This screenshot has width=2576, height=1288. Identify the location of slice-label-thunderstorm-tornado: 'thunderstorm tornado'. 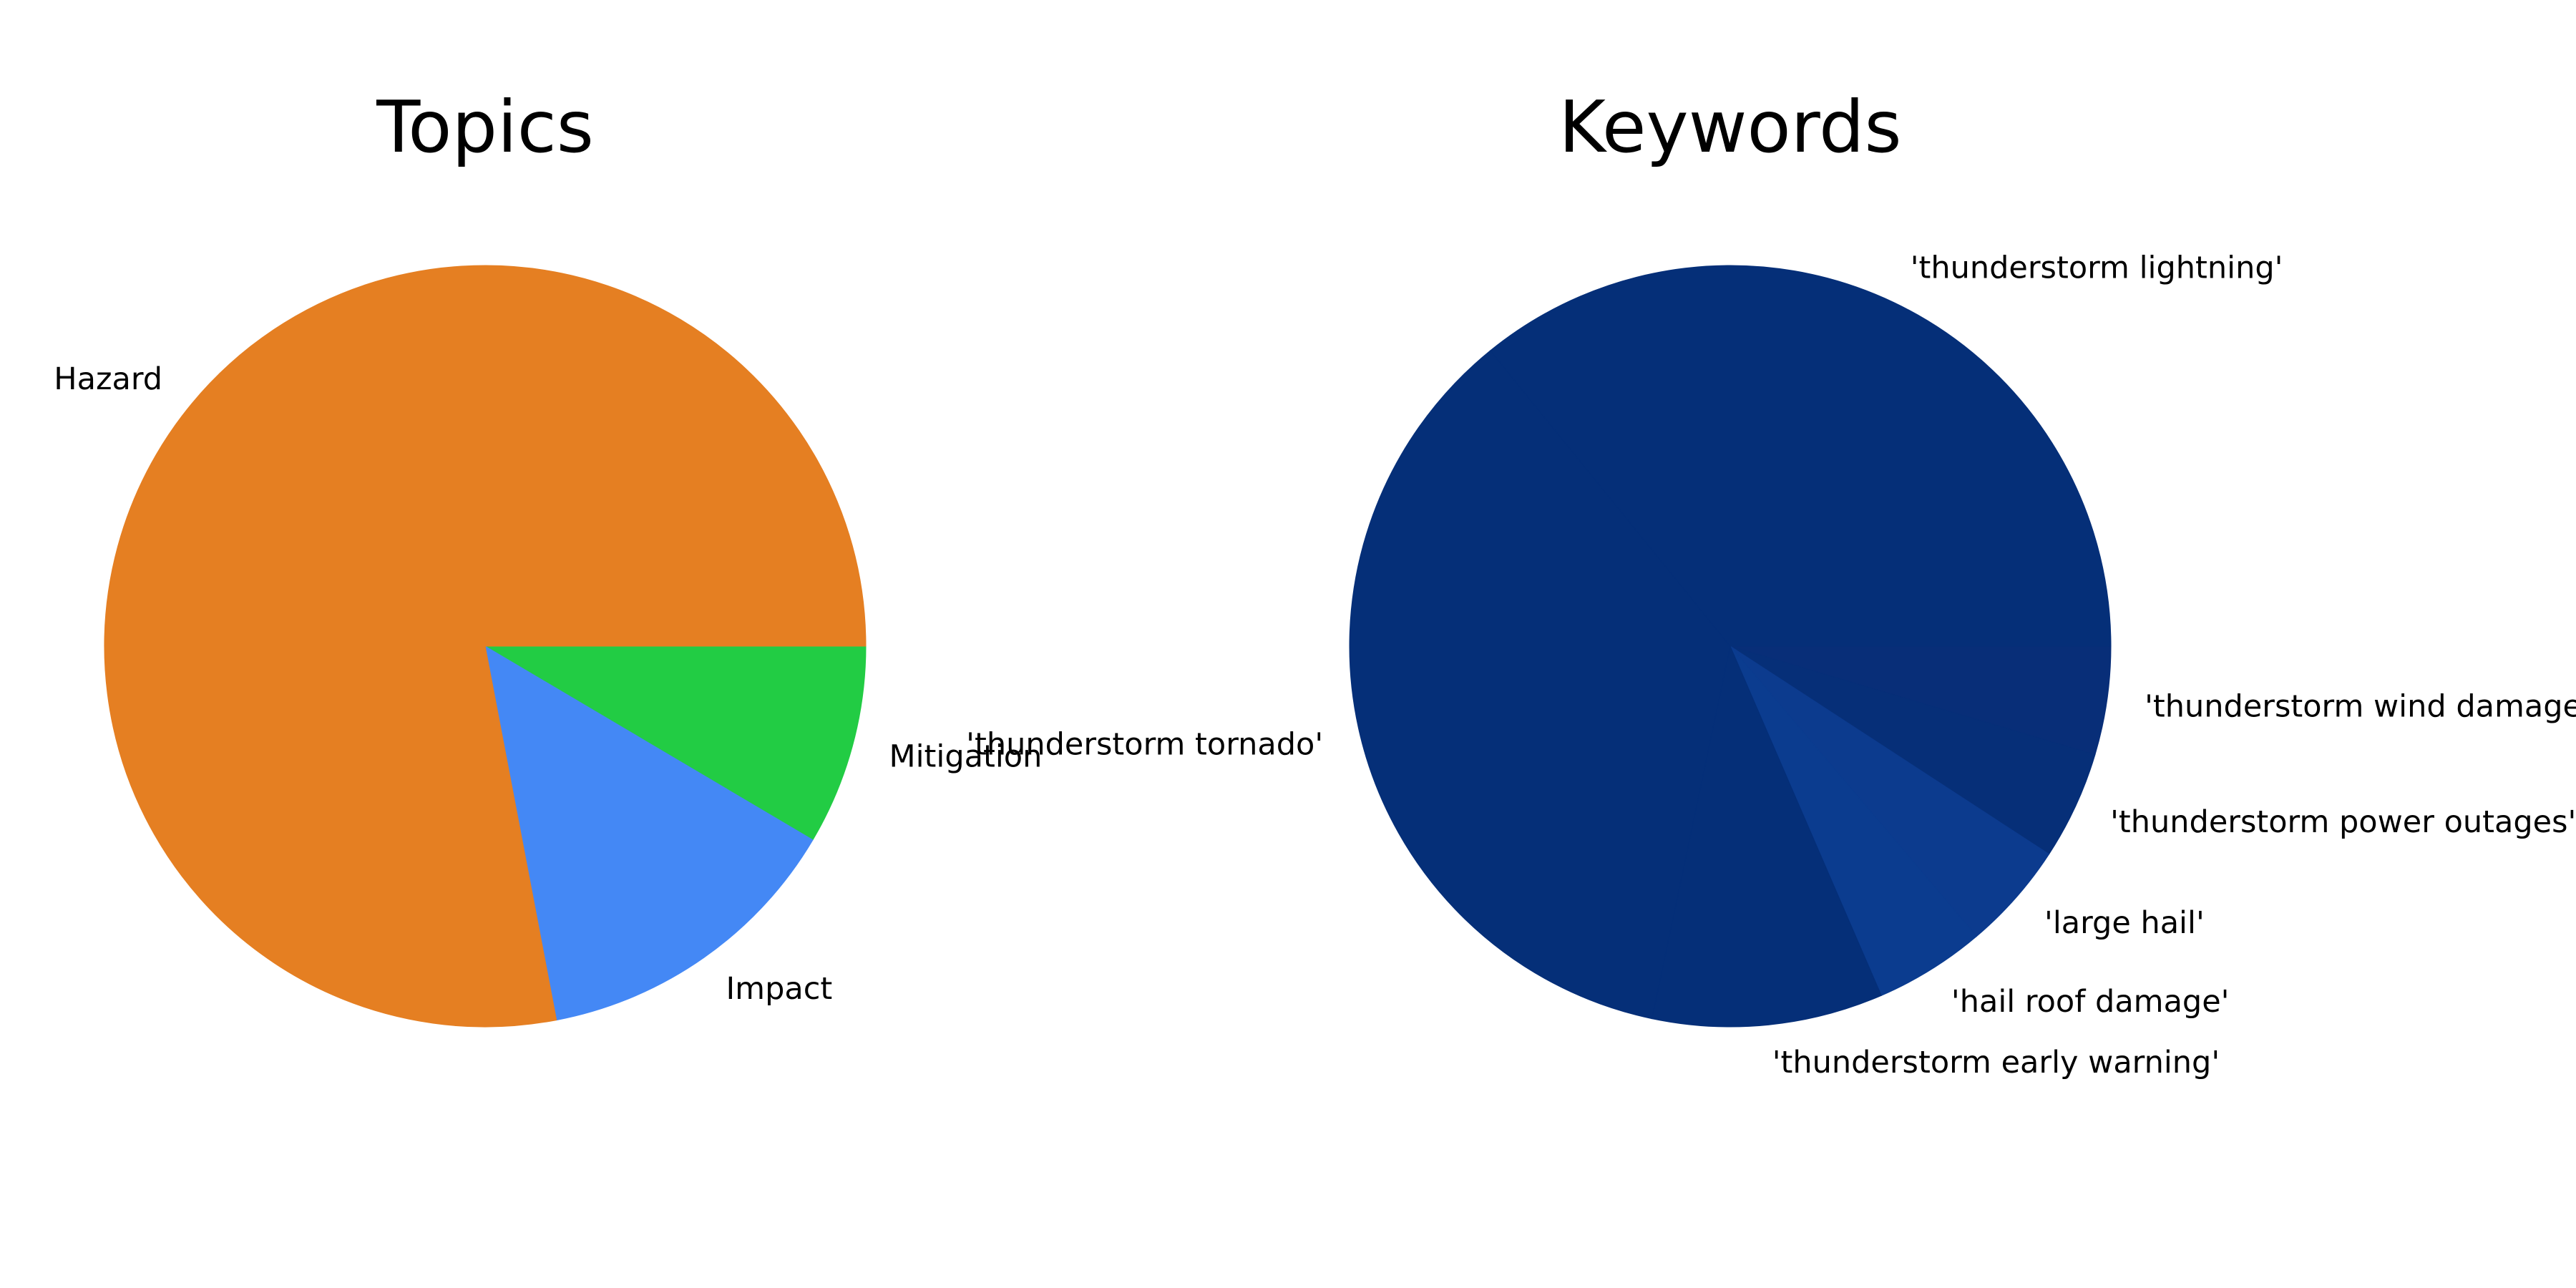
(1144, 745).